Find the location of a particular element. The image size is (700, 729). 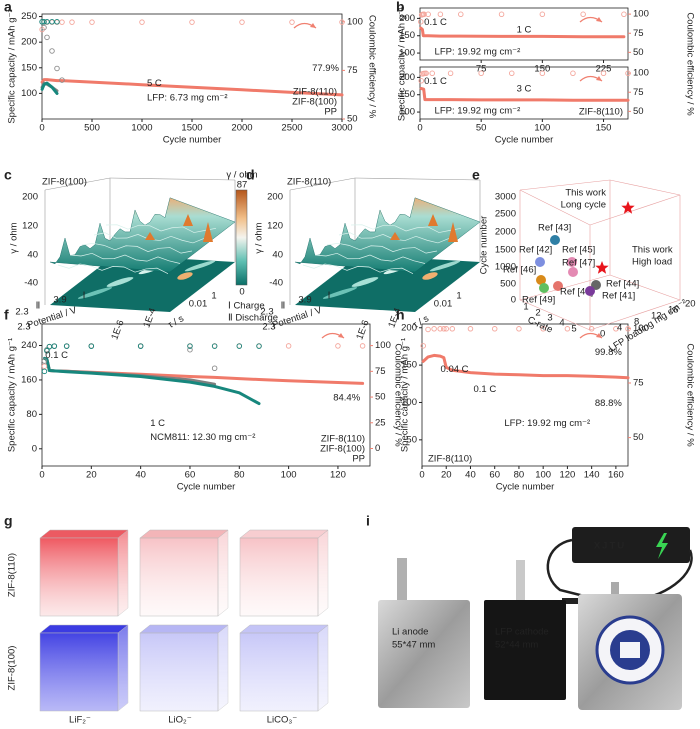

y-tick-label: 240 is located at coordinates (29, 345).